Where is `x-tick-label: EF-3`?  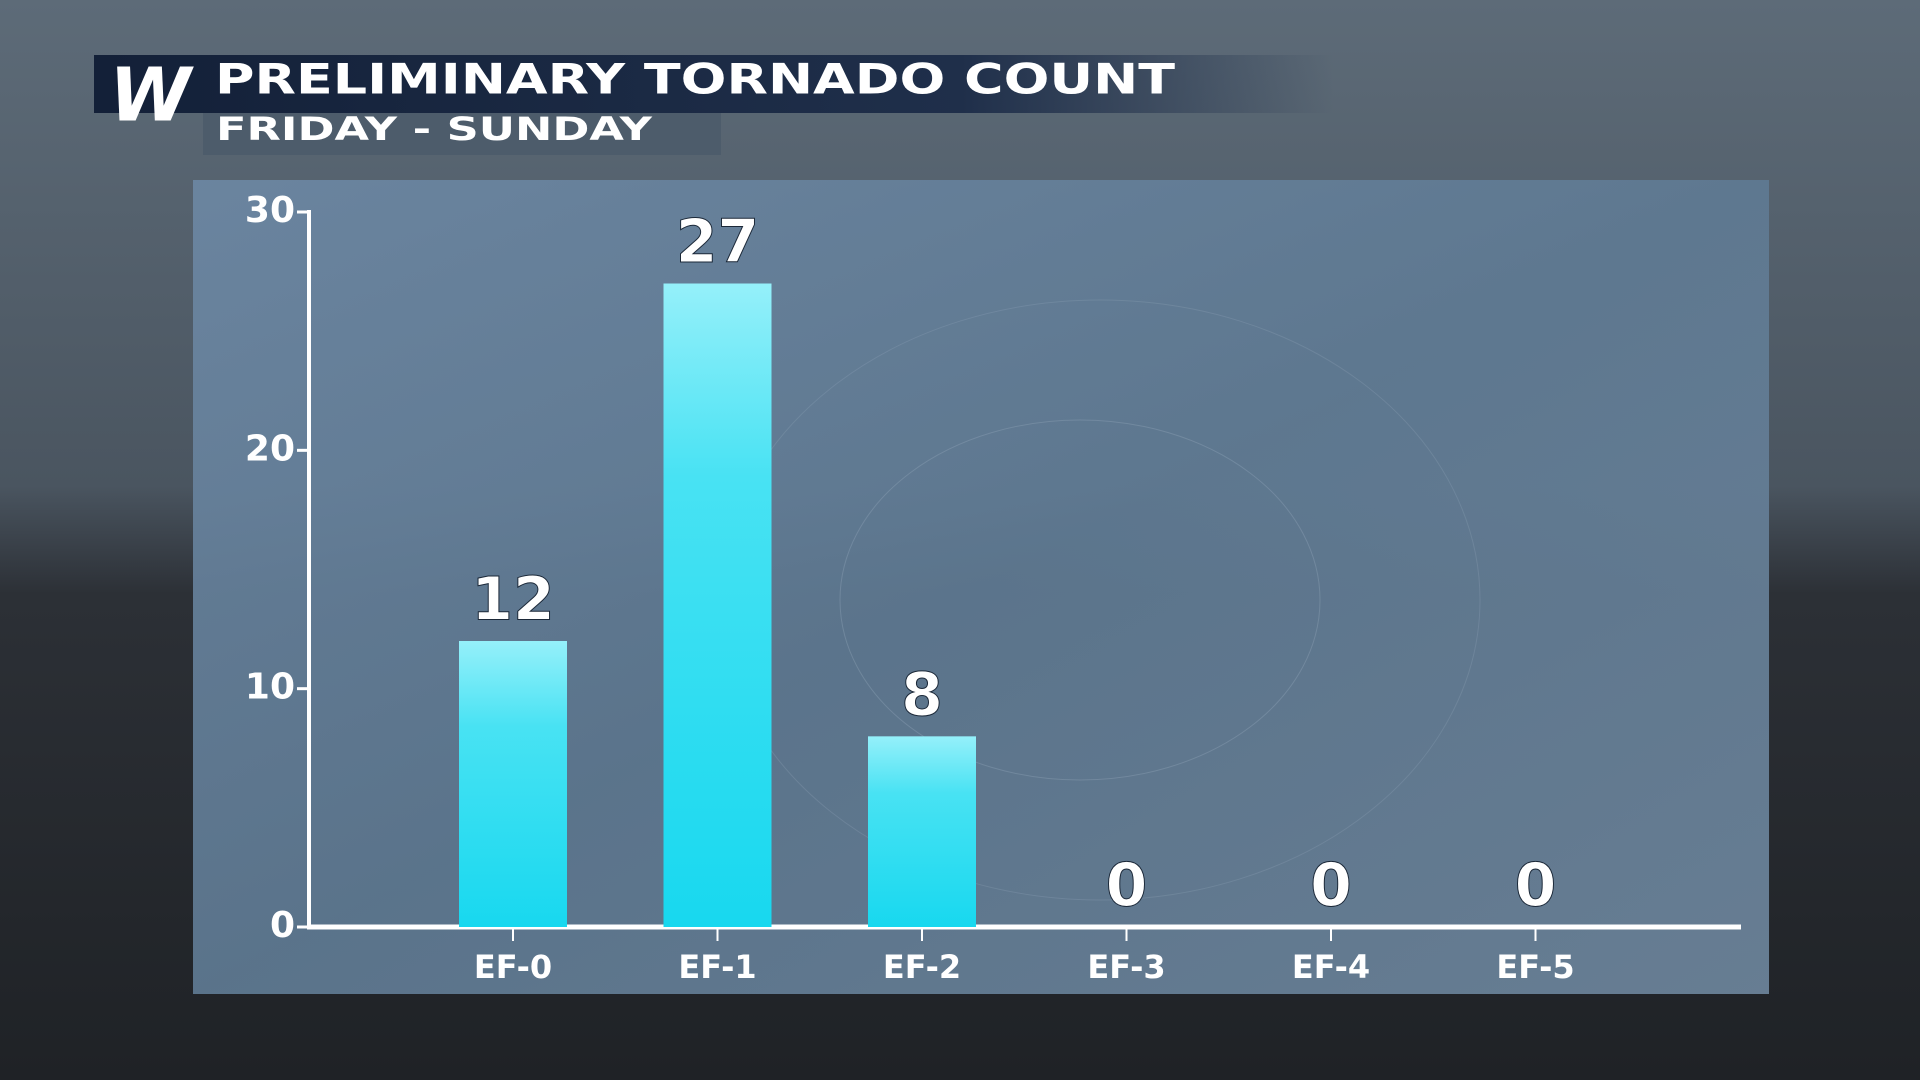
x-tick-label: EF-3 is located at coordinates (1126, 967).